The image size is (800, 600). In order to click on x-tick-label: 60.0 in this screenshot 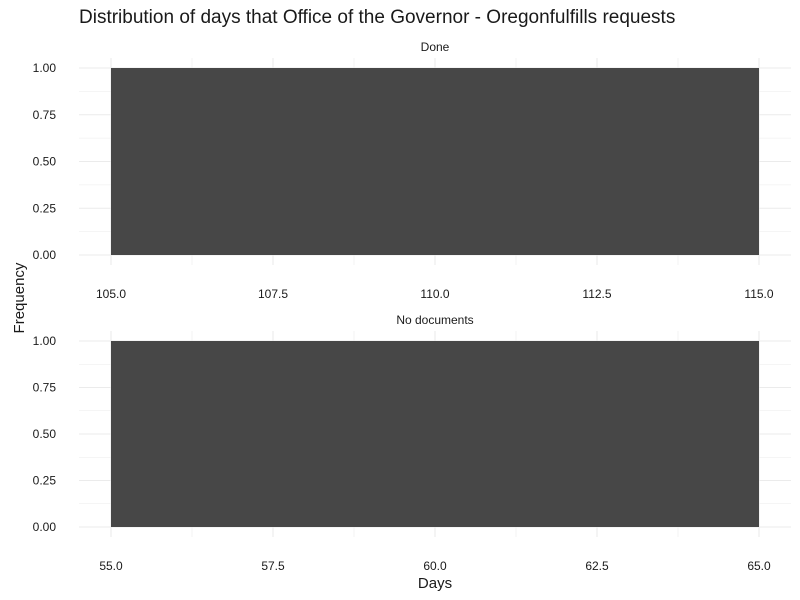, I will do `click(435, 566)`.